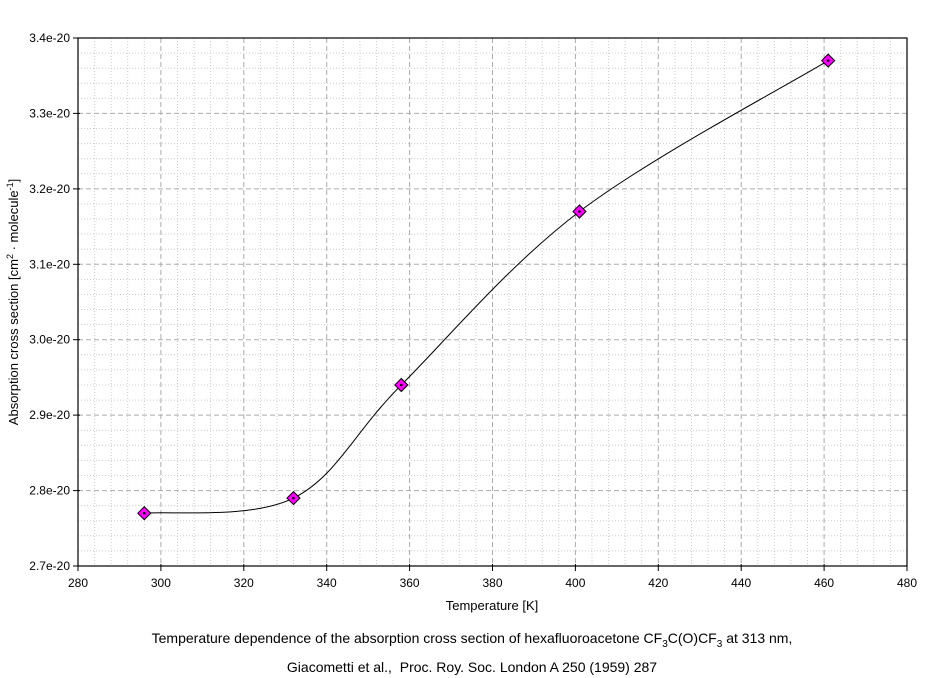 The height and width of the screenshot is (678, 944). What do you see at coordinates (78, 583) in the screenshot?
I see `x-tick-label: 280` at bounding box center [78, 583].